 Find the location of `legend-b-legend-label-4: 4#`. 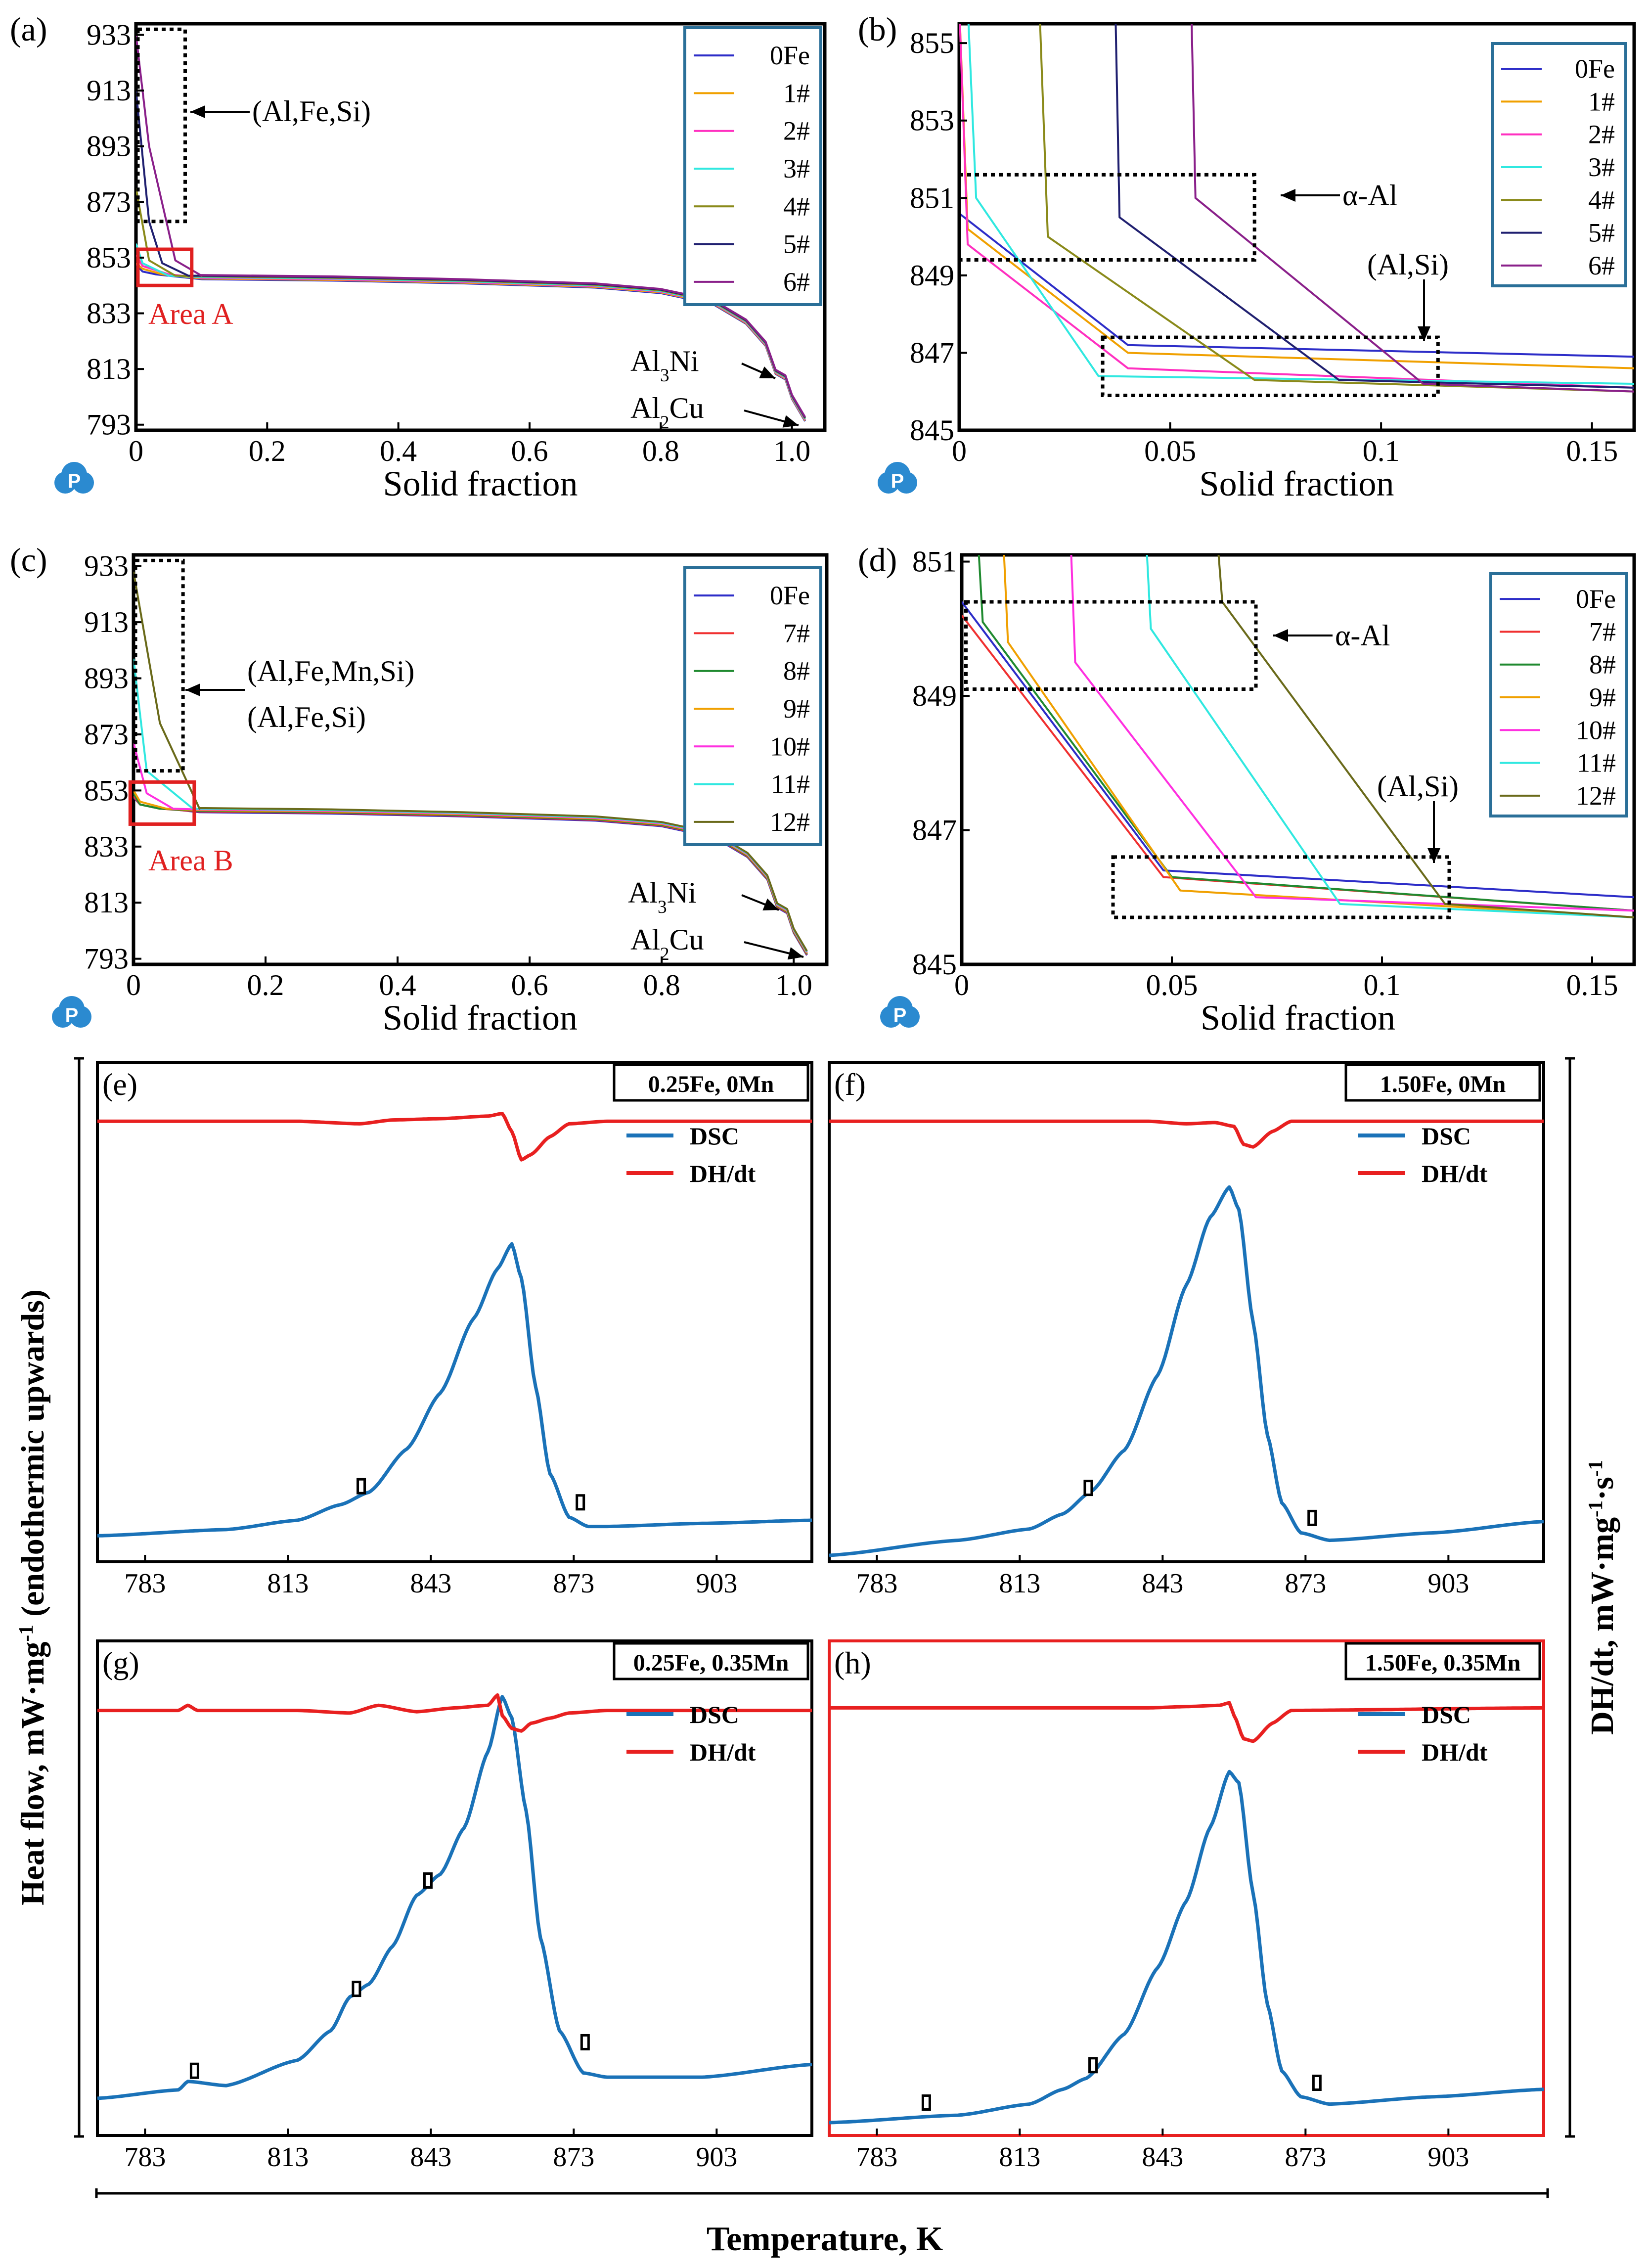

legend-b-legend-label-4: 4# is located at coordinates (1601, 200).